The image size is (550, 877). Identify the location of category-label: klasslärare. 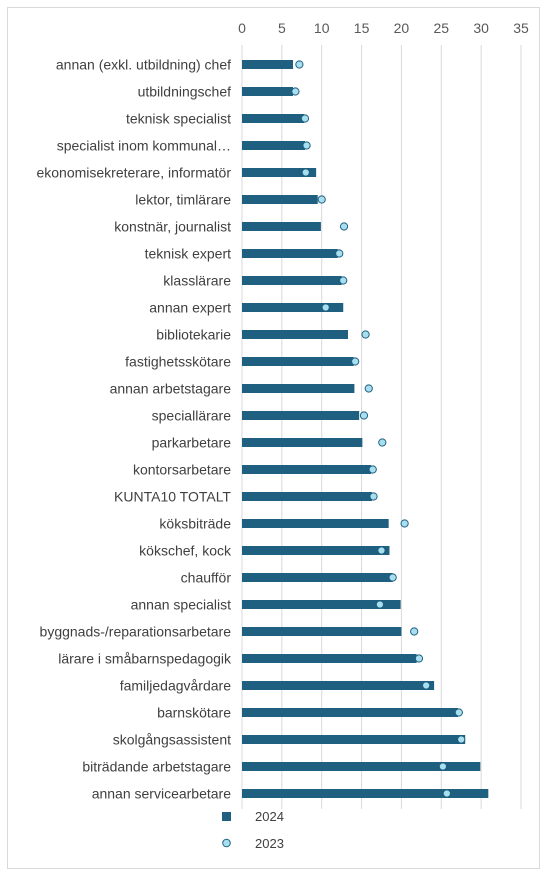
(197, 281).